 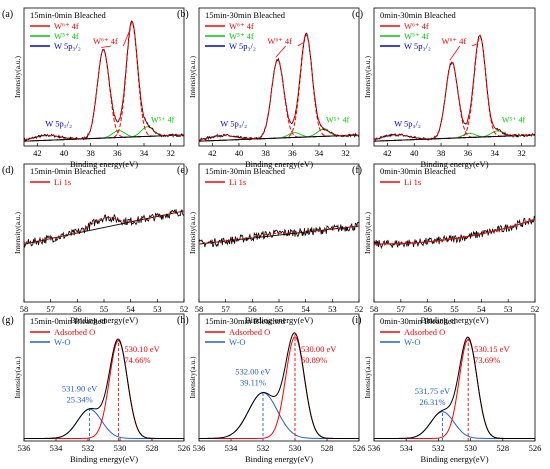 I want to click on wo-percent-label: 25.34%, so click(x=79, y=399).